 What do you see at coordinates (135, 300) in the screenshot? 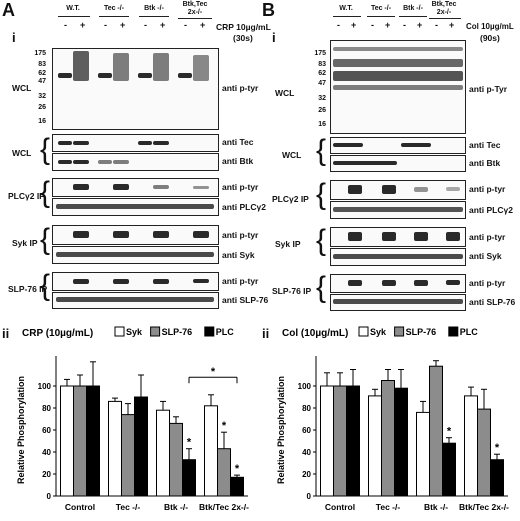
I see `blot-slp-total-a` at bounding box center [135, 300].